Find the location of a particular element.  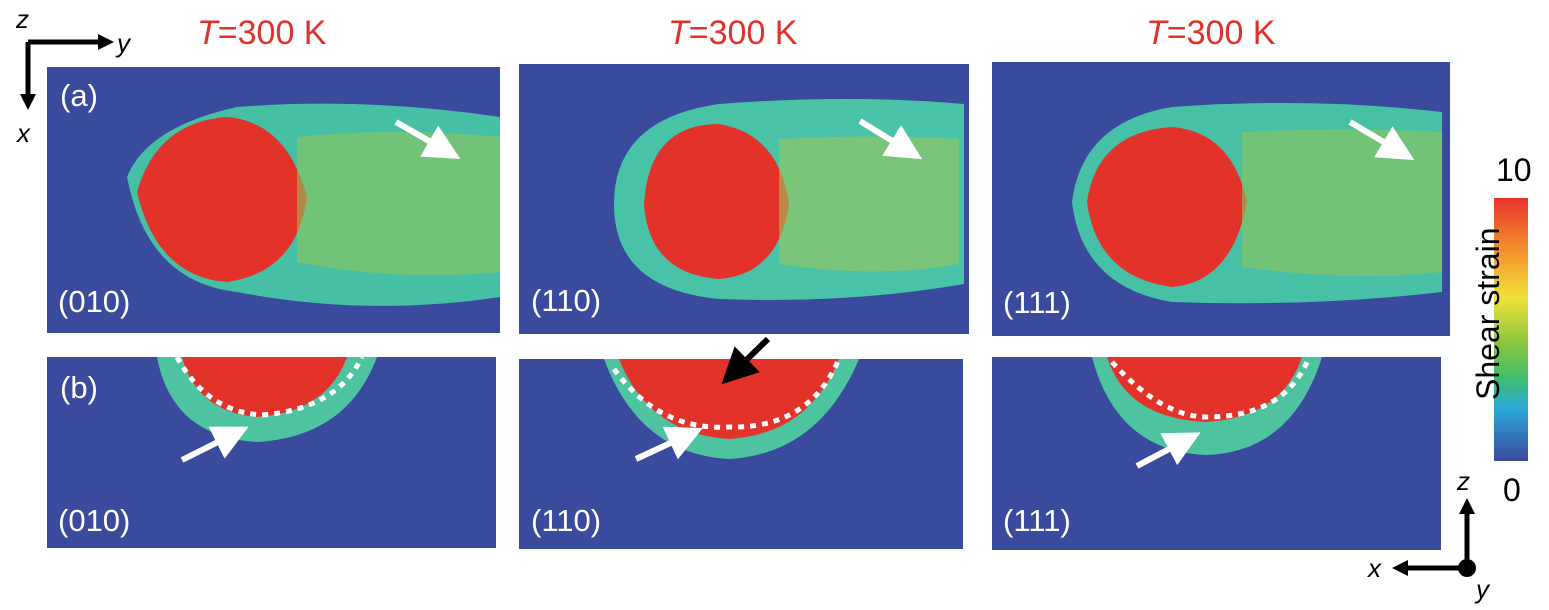

colorbar-max-label: 10 is located at coordinates (1514, 170).